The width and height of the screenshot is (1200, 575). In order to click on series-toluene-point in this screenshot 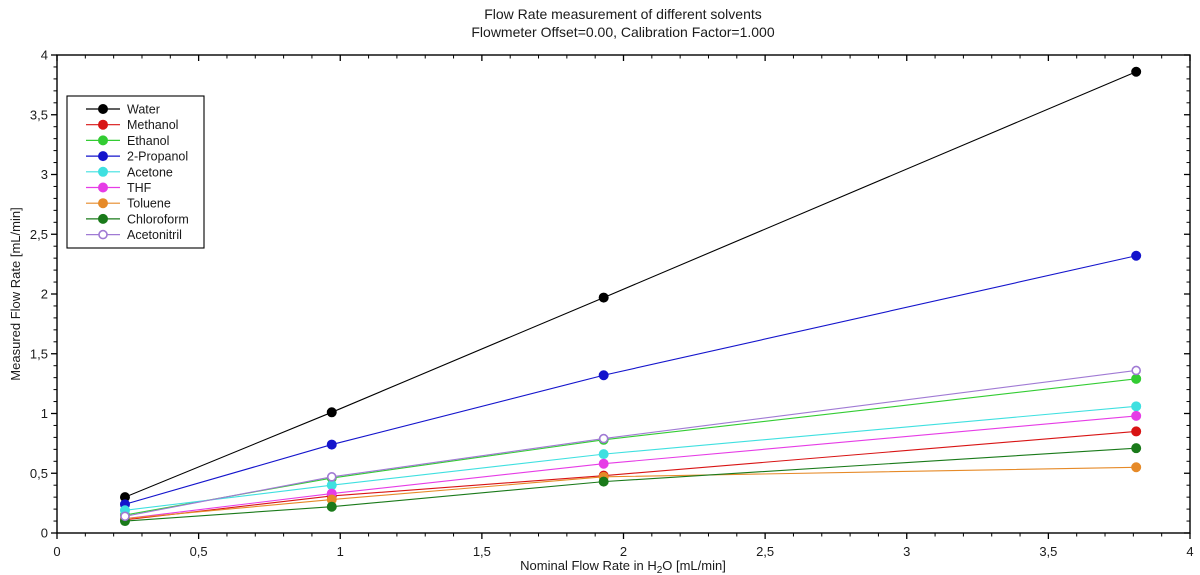, I will do `click(1136, 467)`.